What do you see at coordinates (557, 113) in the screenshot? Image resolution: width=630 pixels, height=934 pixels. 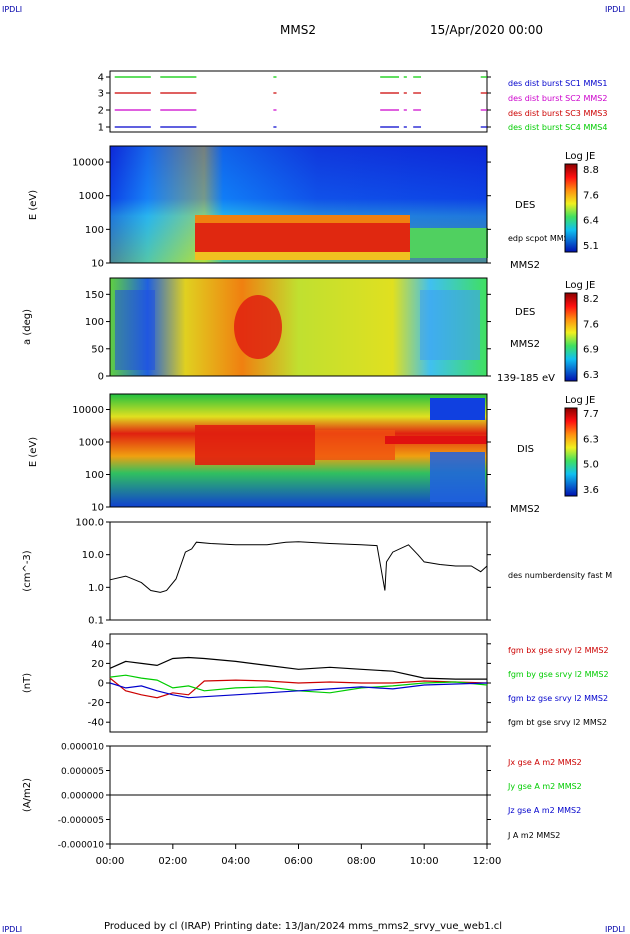 I see `legend-entry: des dist burst SC3 MMS3` at bounding box center [557, 113].